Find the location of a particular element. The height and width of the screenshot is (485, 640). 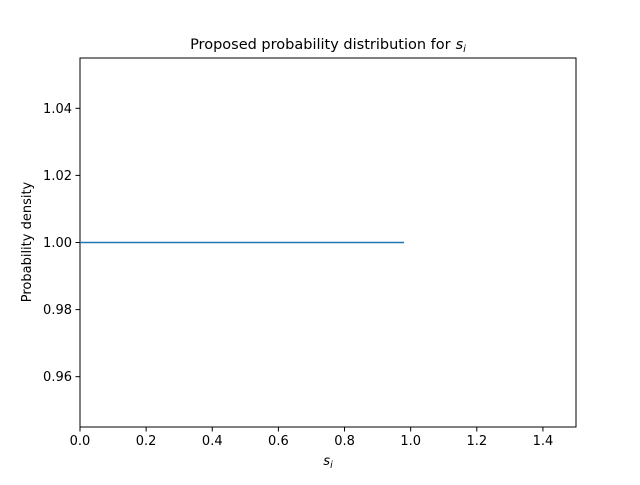

y-axis-ticks: 0.96 0.98 1.00 1.02 1.04 is located at coordinates (61, 243).